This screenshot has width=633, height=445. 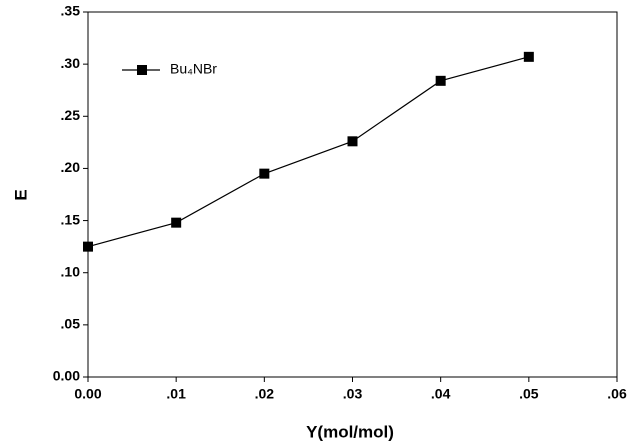 I want to click on x-tick-label: 0.00, so click(x=87, y=394).